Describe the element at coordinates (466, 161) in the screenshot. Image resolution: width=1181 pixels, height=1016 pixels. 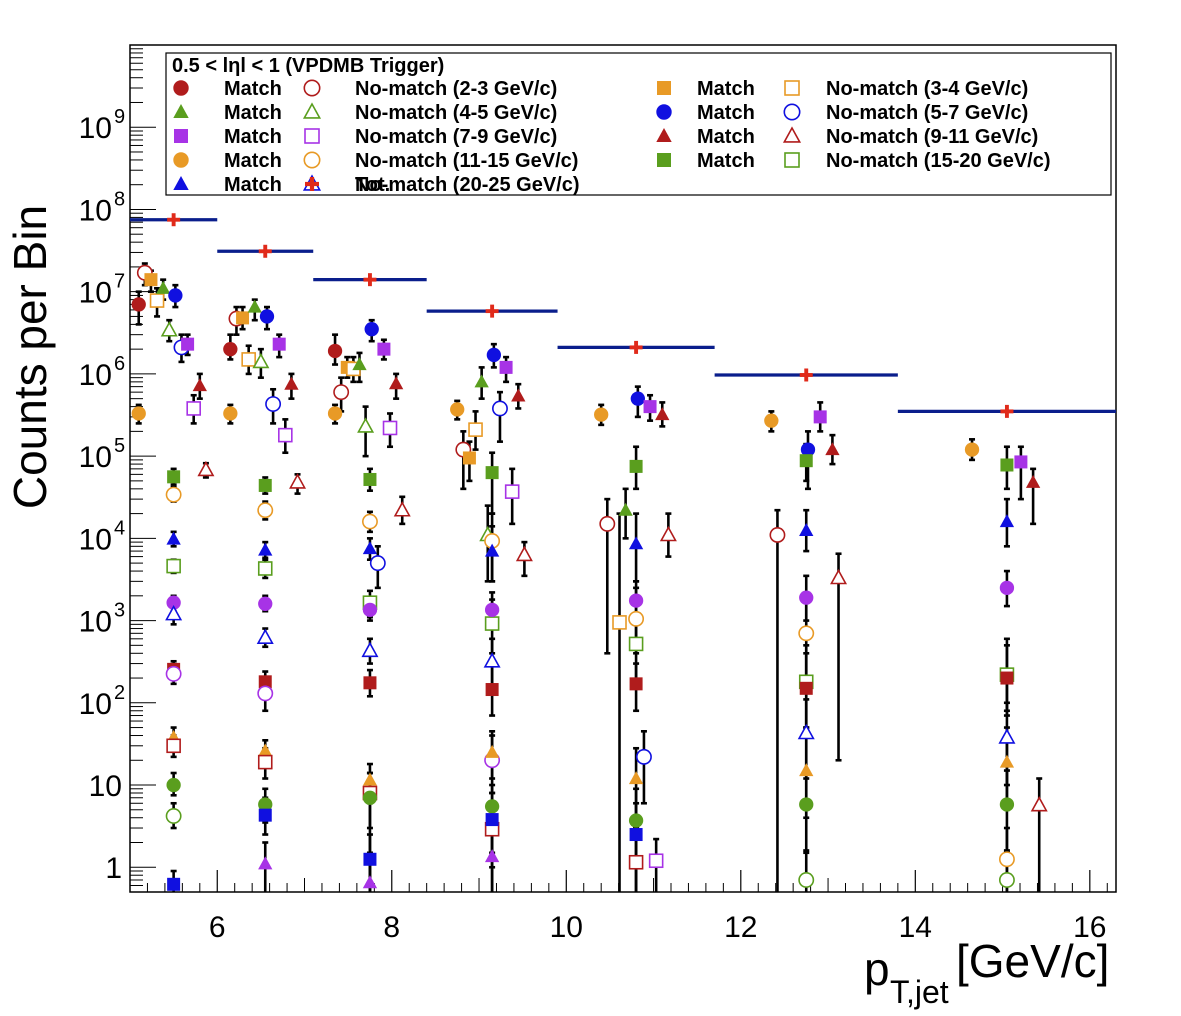
I see `legend-entry-label: No-match (11-15 GeV/c)` at that location.